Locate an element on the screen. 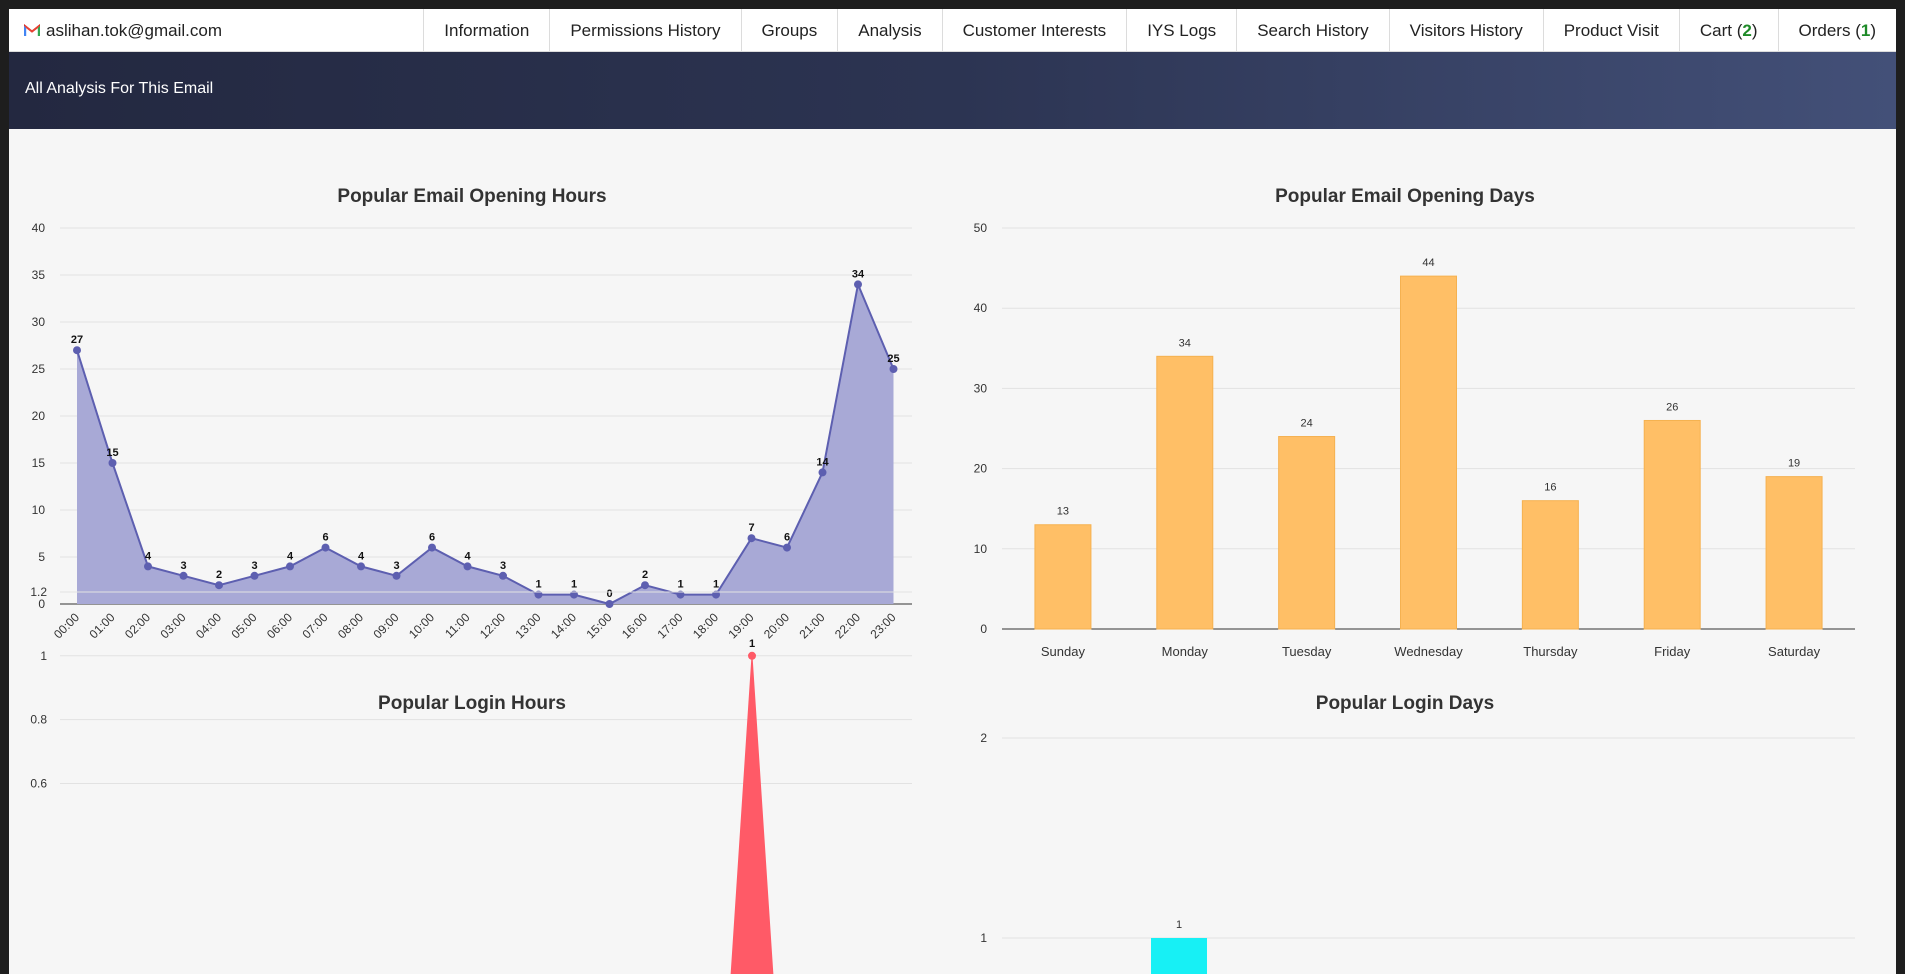 Image resolution: width=1905 pixels, height=974 pixels. tab-iys-logs: IYS Logs is located at coordinates (1181, 30).